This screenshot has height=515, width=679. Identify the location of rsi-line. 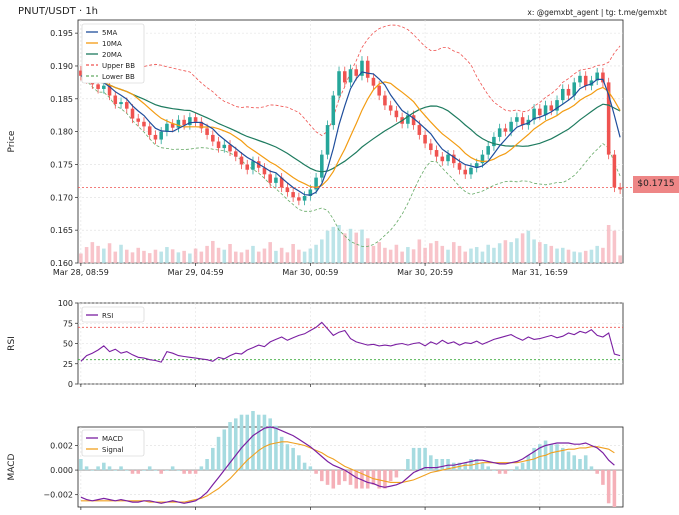
(350, 342).